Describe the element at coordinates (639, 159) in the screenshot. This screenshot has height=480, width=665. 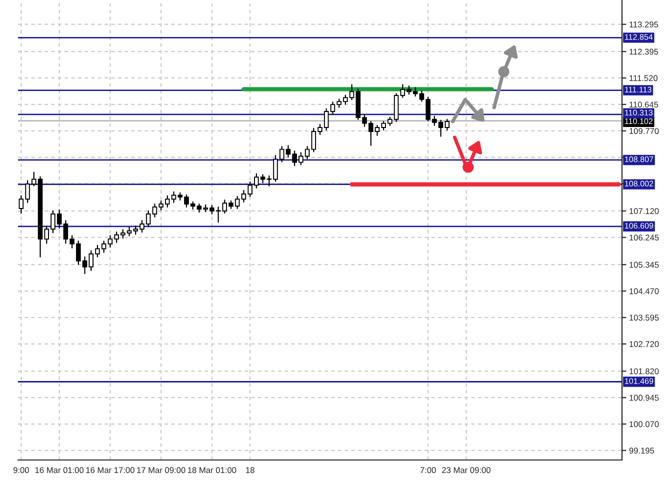
I see `ref-line-label: 108.807` at that location.